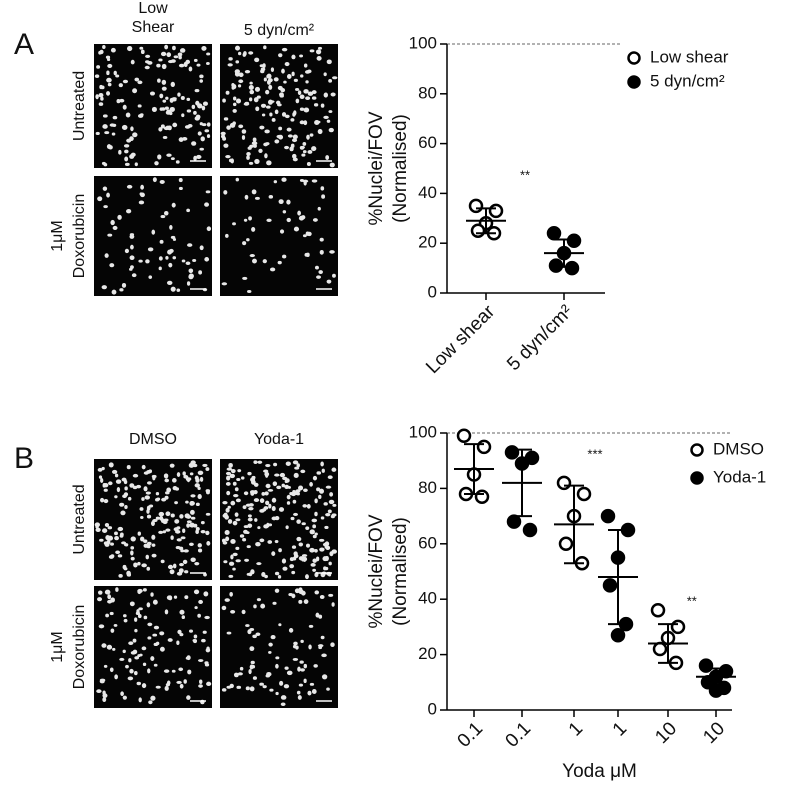 Image resolution: width=787 pixels, height=790 pixels. Describe the element at coordinates (24, 458) in the screenshot. I see `panel-label: B` at that location.